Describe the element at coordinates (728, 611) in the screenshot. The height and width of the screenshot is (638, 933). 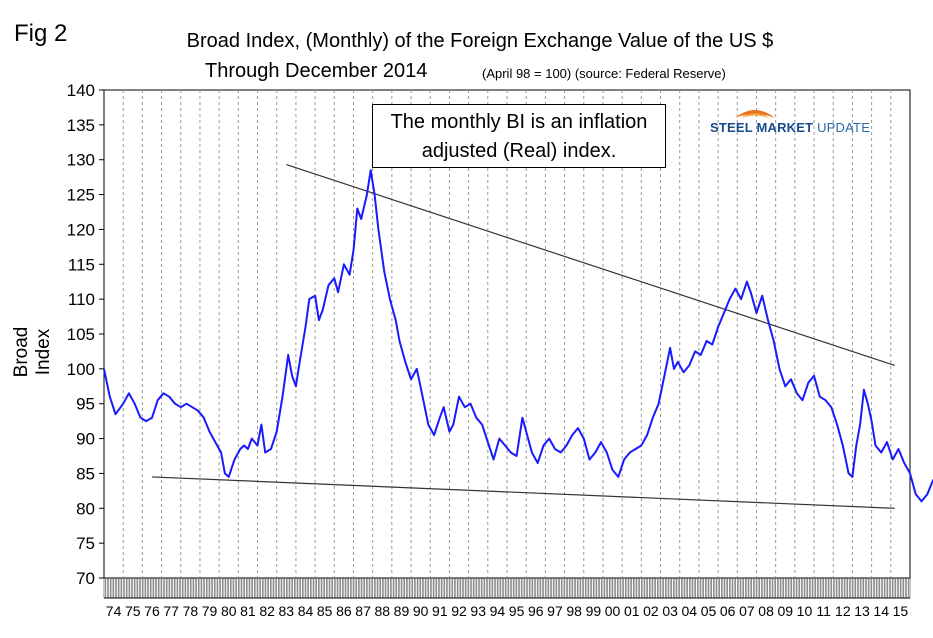
I see `x-tick-label: 06` at that location.